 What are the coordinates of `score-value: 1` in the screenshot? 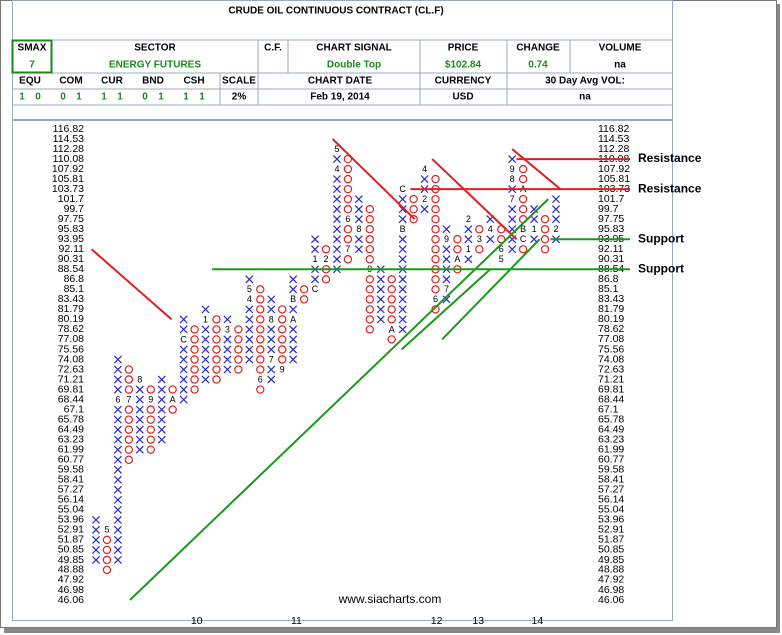 It's located at (186, 97).